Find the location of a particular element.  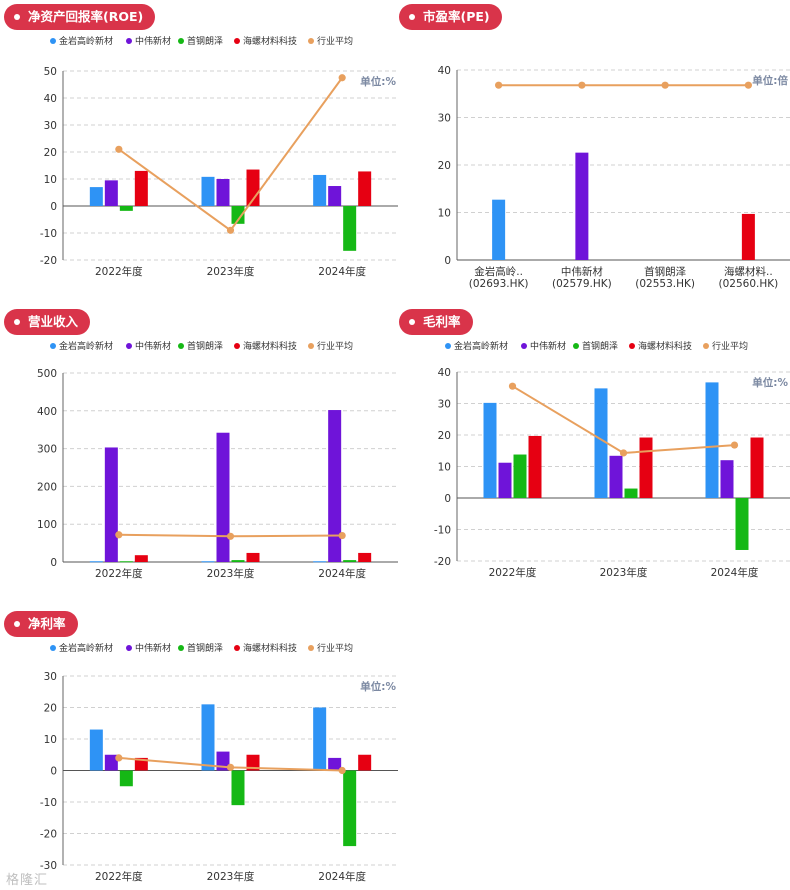

x-tick-label: 首钢朗泽 is located at coordinates (665, 271).